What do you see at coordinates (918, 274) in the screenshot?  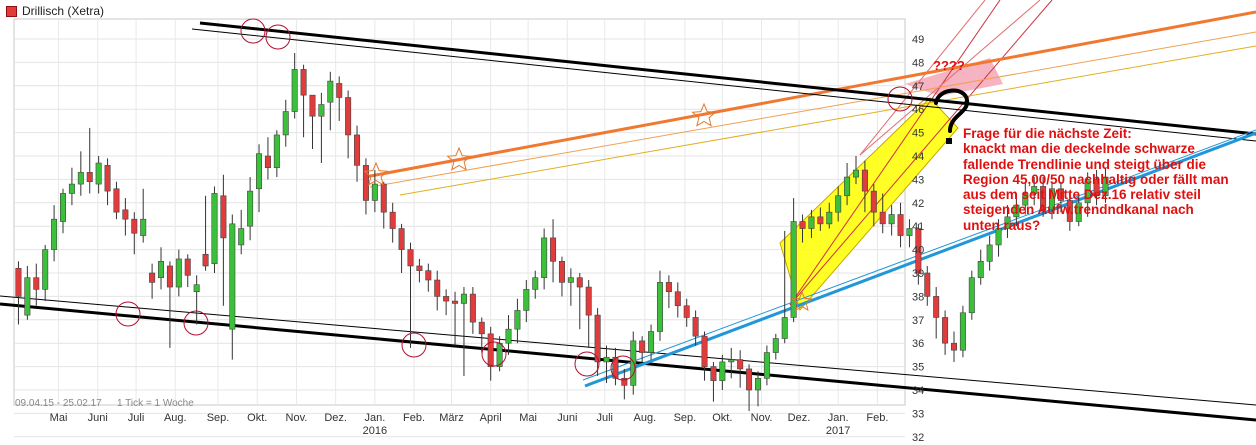 I see `y-tick-label: 39` at bounding box center [918, 274].